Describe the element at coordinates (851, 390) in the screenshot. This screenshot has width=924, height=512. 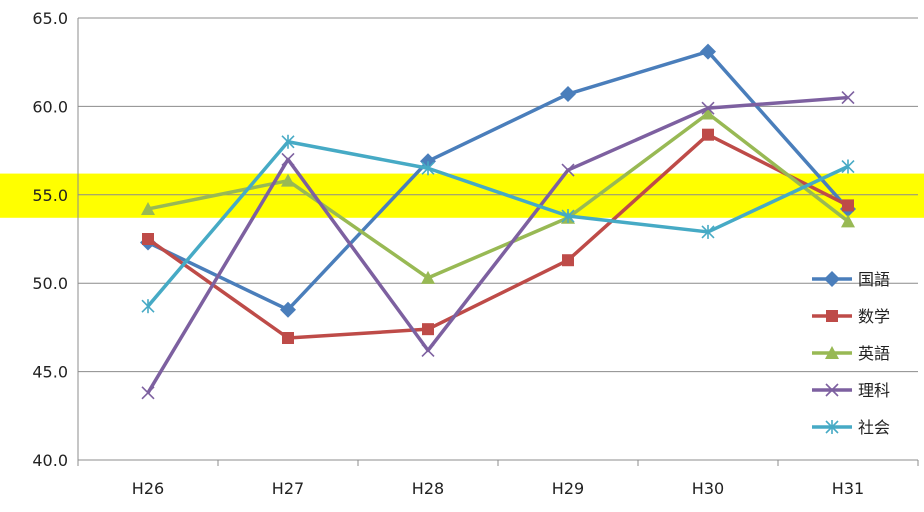
I see `legend-item: 理科` at that location.